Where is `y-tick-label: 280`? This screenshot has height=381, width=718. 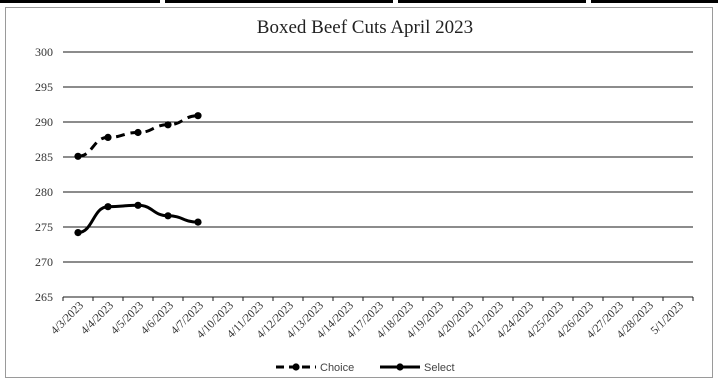
y-tick-label: 280 is located at coordinates (44, 192).